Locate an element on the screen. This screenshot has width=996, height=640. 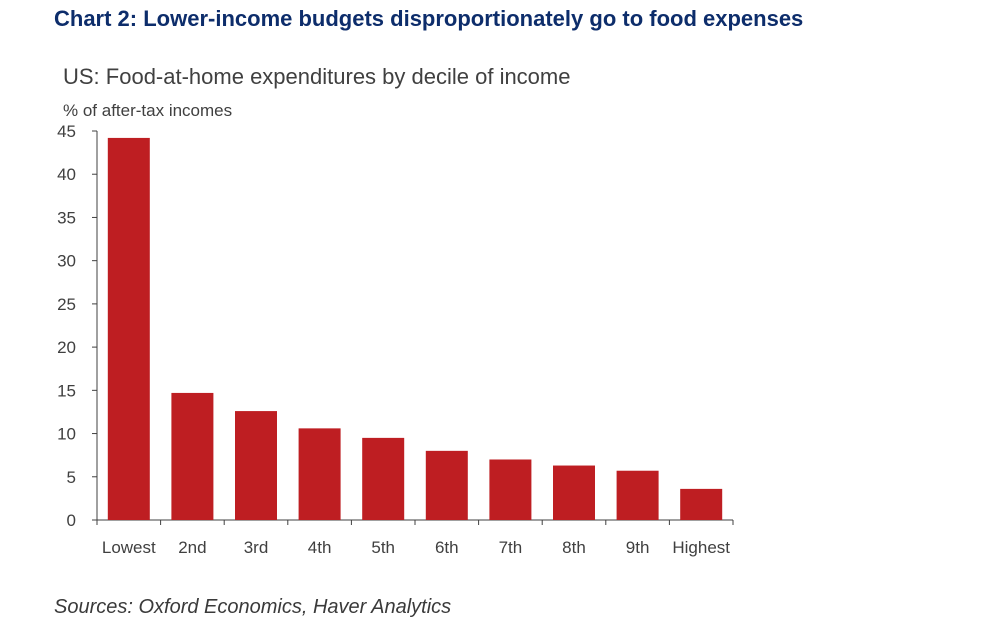
y-tick-label: 35 is located at coordinates (66, 217).